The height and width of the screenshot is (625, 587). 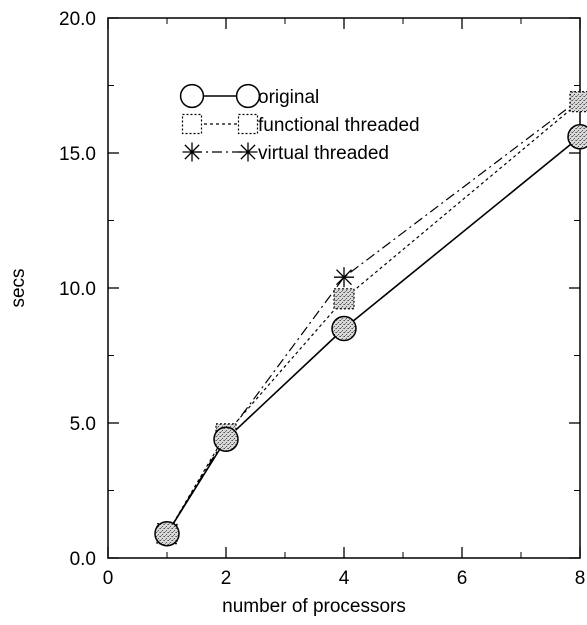 I want to click on data-point-asterisk, so click(x=344, y=277).